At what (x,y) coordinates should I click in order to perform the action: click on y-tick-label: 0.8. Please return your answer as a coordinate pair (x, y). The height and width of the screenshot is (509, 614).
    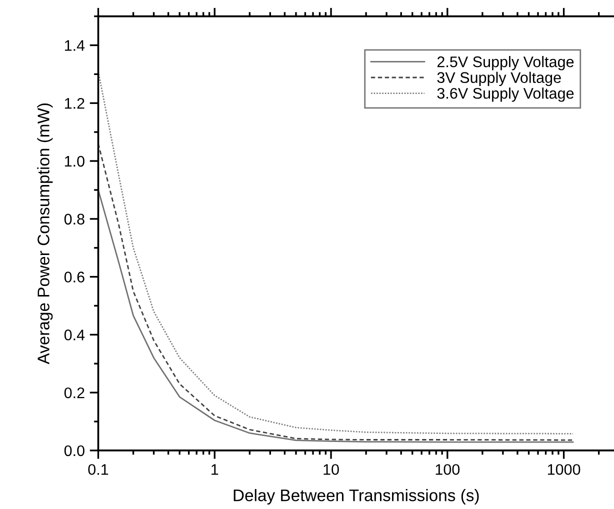
    Looking at the image, I should click on (74, 219).